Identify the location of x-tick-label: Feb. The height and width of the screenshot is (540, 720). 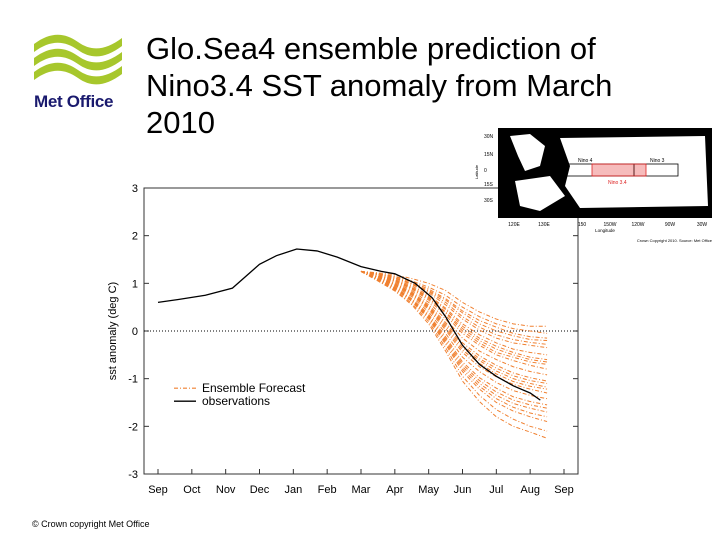
(327, 490).